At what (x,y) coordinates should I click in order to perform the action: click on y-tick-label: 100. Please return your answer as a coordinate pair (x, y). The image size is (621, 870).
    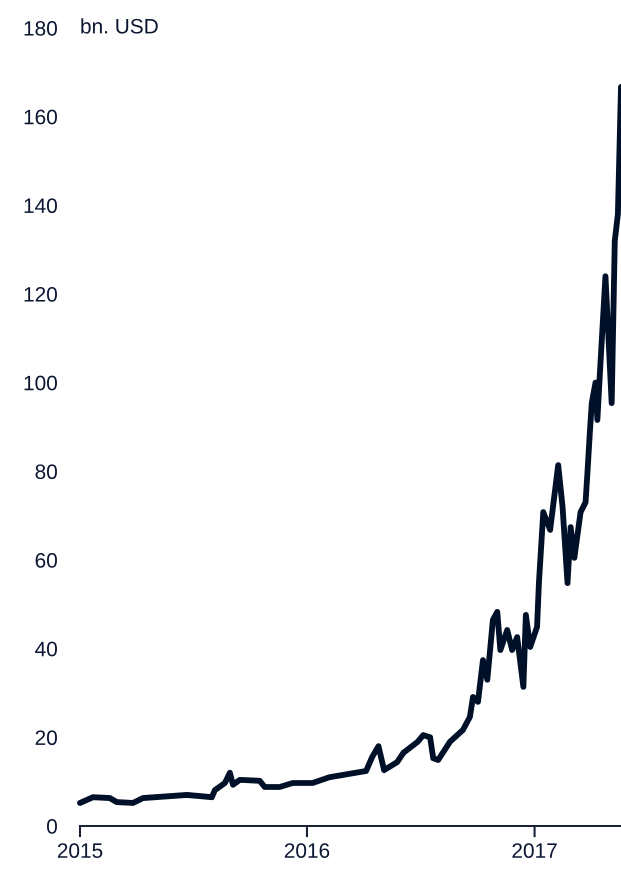
    Looking at the image, I should click on (40, 383).